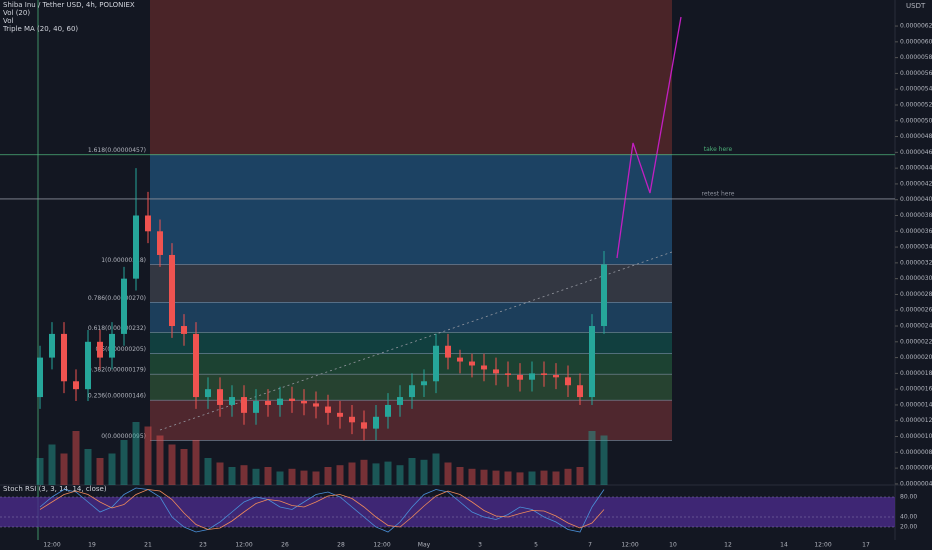 Image resolution: width=932 pixels, height=550 pixels. I want to click on stoch-tick-label: 40.00, so click(908, 517).